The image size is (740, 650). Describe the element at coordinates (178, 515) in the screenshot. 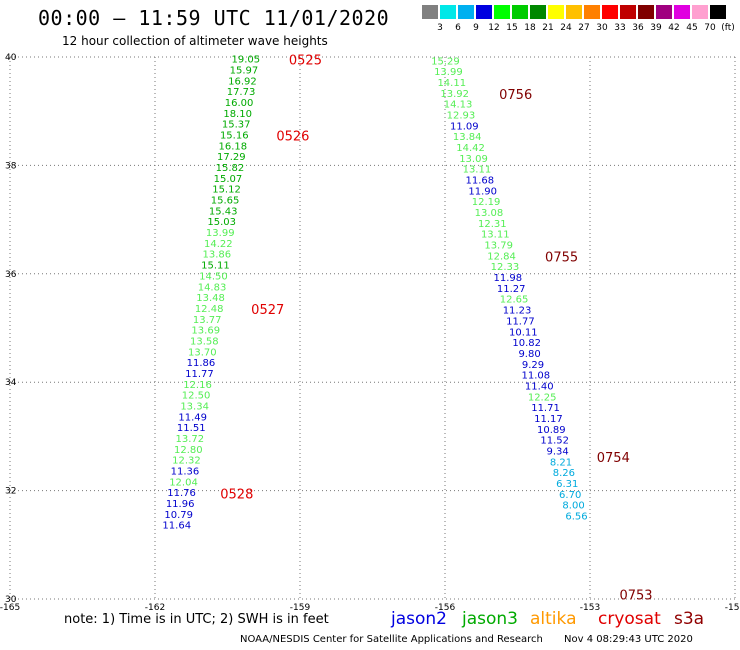

I see `wave-height-value: 10.79` at that location.